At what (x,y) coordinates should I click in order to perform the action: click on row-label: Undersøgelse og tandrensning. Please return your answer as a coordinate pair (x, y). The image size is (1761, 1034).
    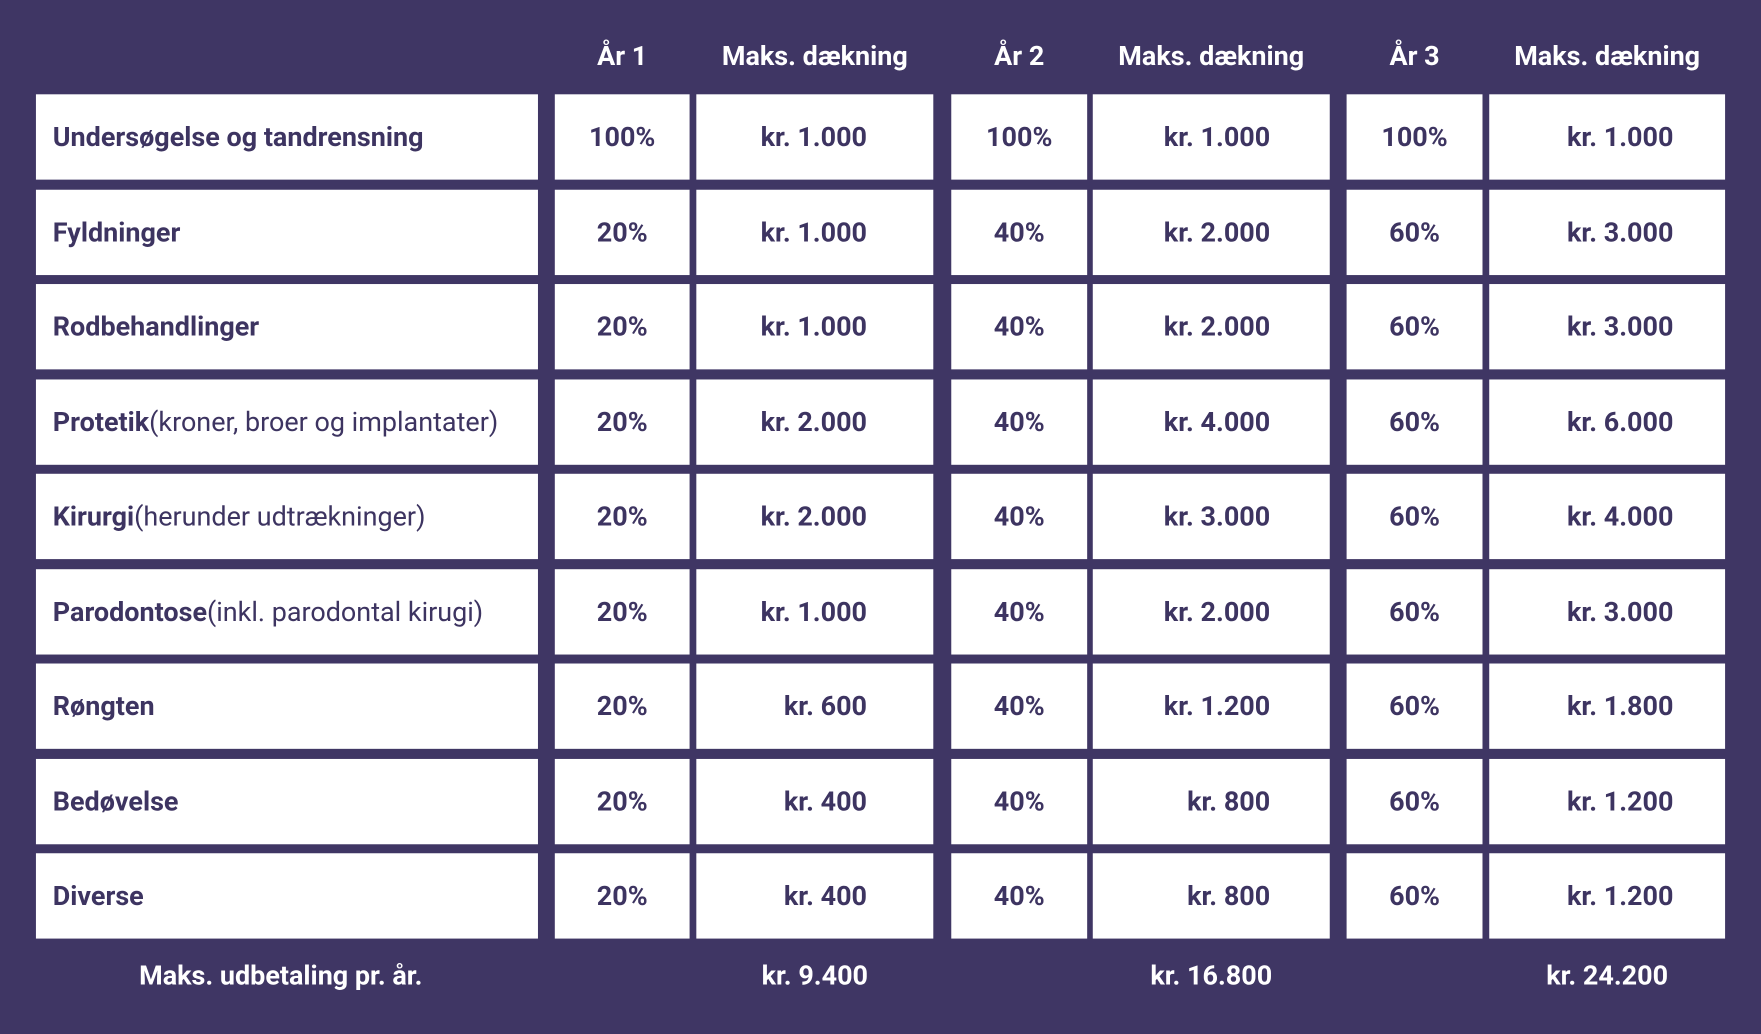
    Looking at the image, I should click on (286, 137).